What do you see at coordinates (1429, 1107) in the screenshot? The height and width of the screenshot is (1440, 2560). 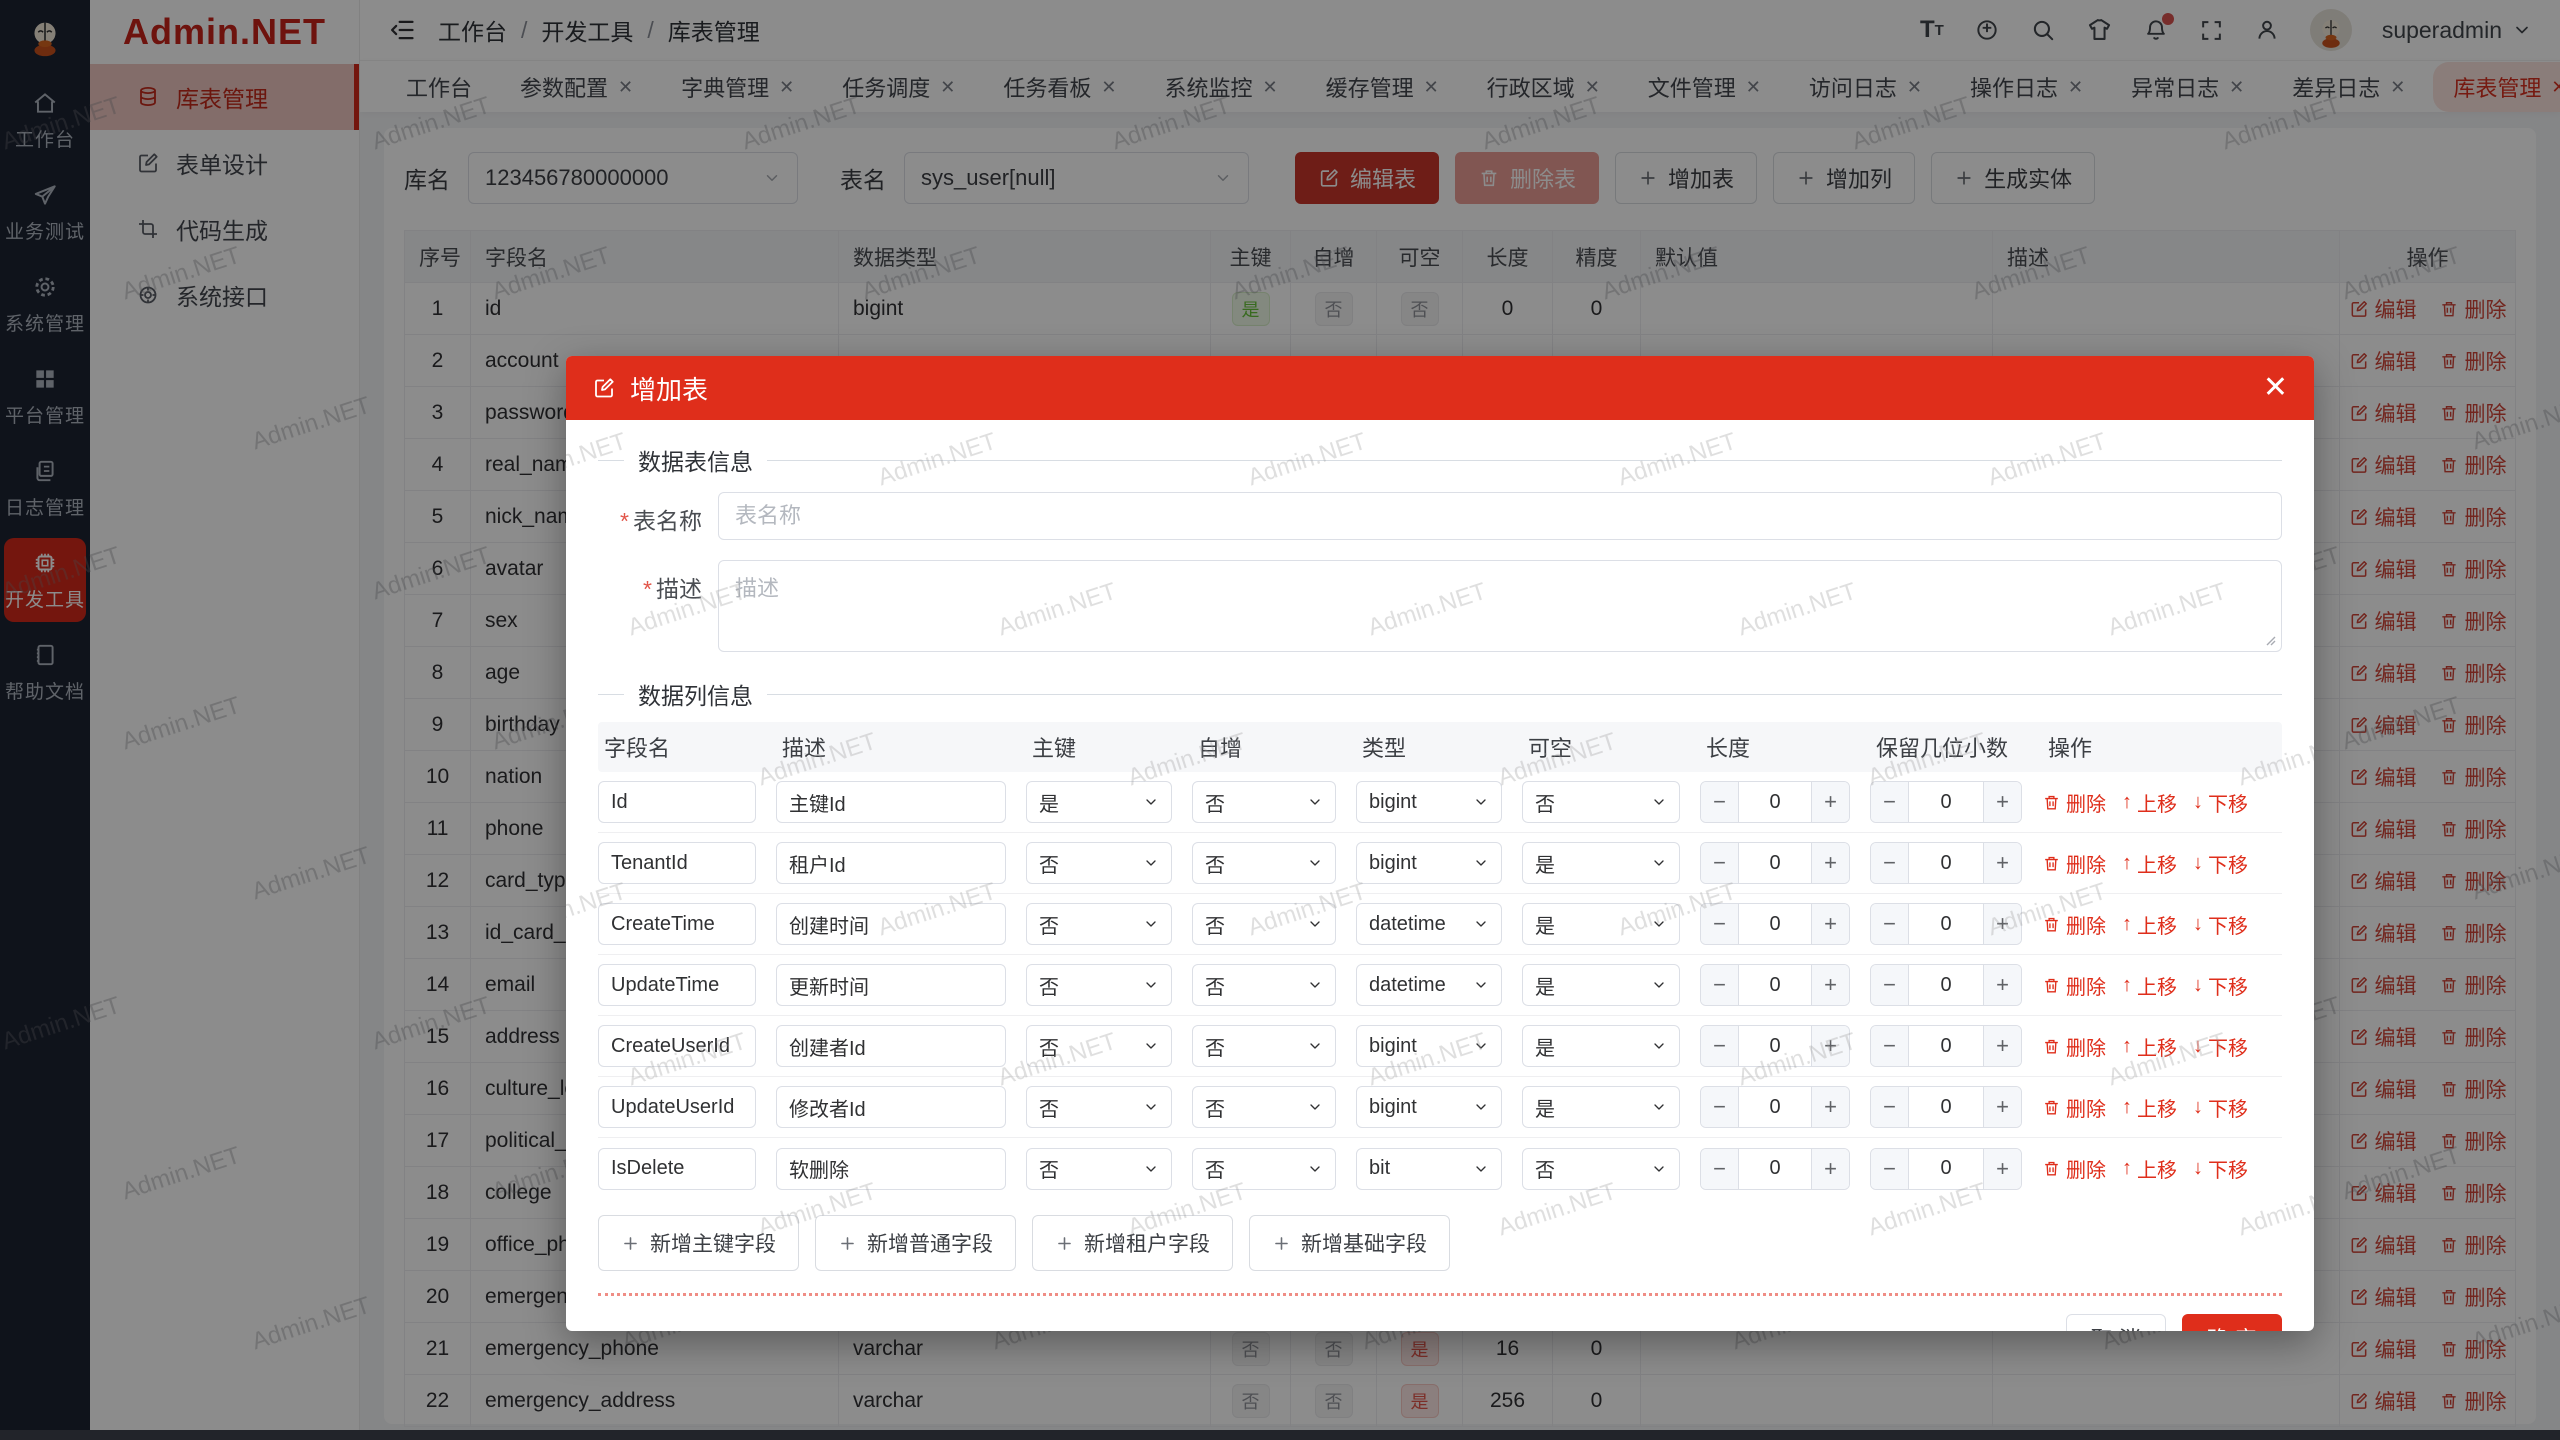 I see `data-type-select: bigint` at bounding box center [1429, 1107].